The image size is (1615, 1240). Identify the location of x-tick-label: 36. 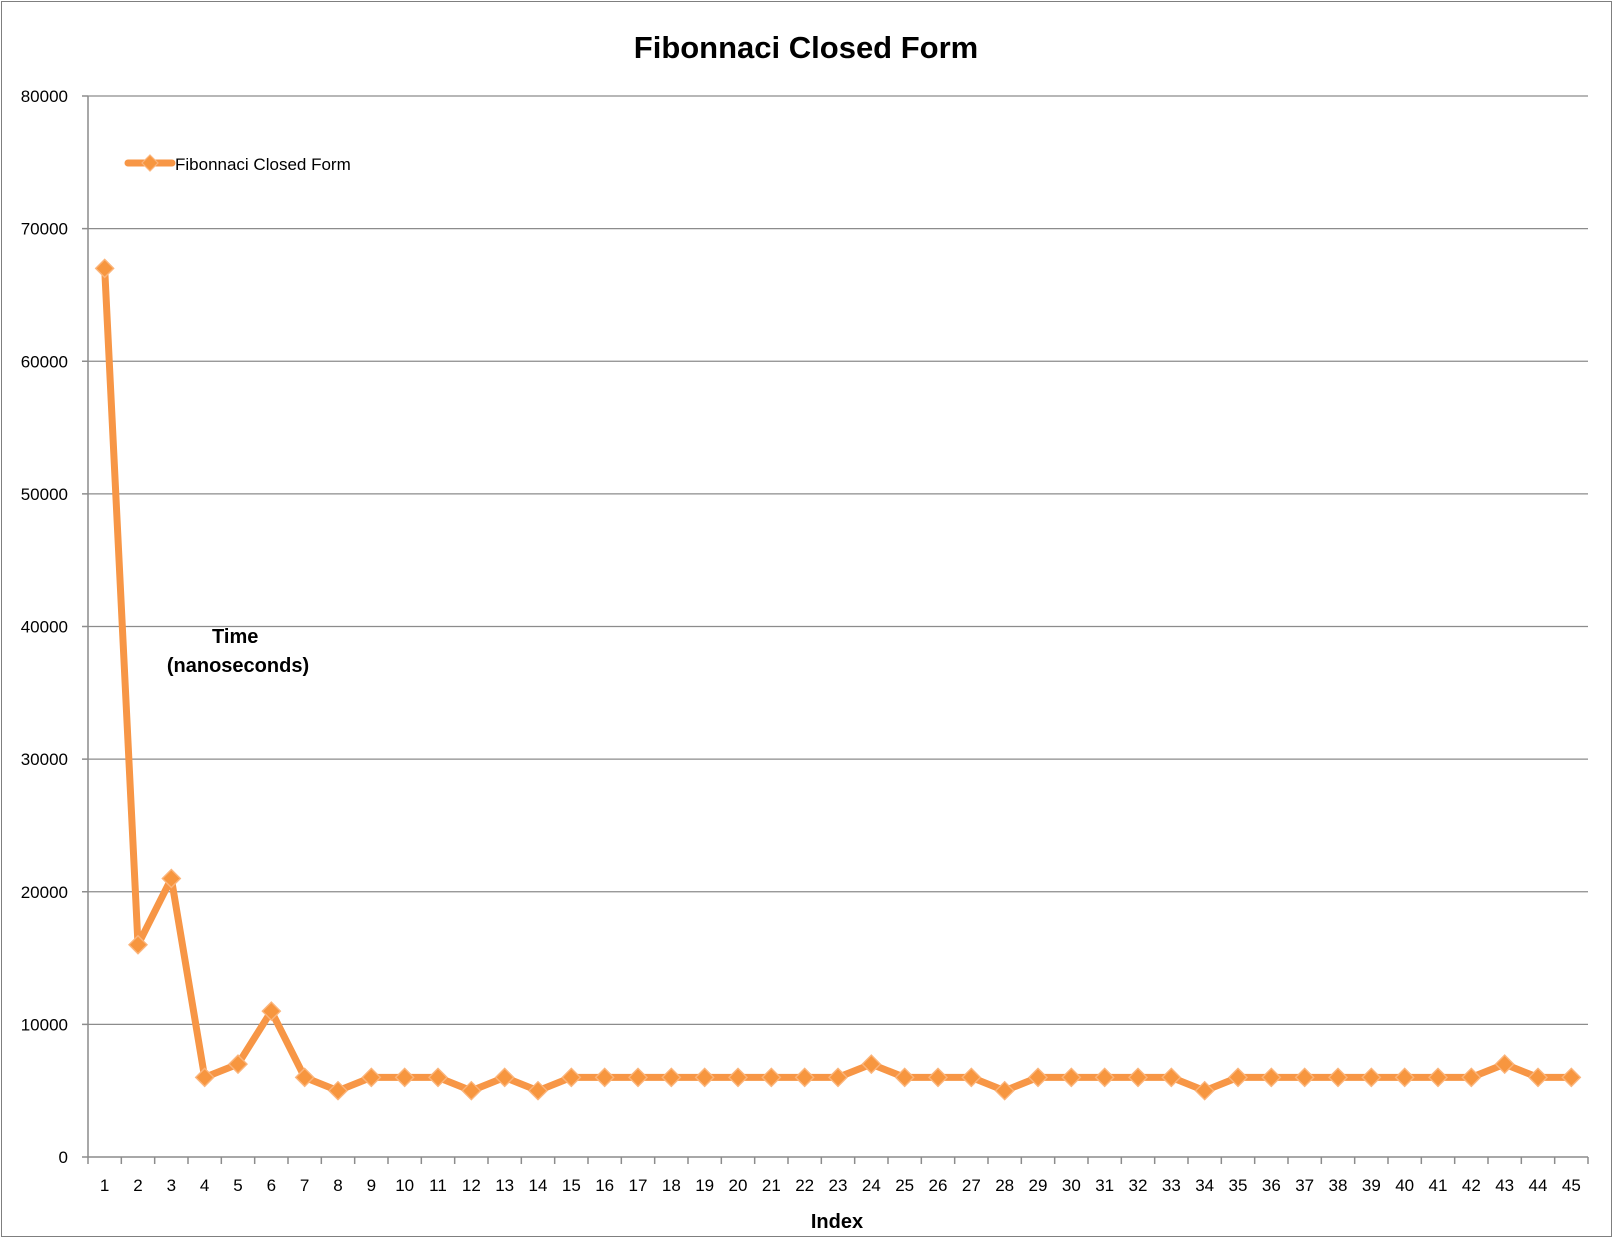
(1271, 1185).